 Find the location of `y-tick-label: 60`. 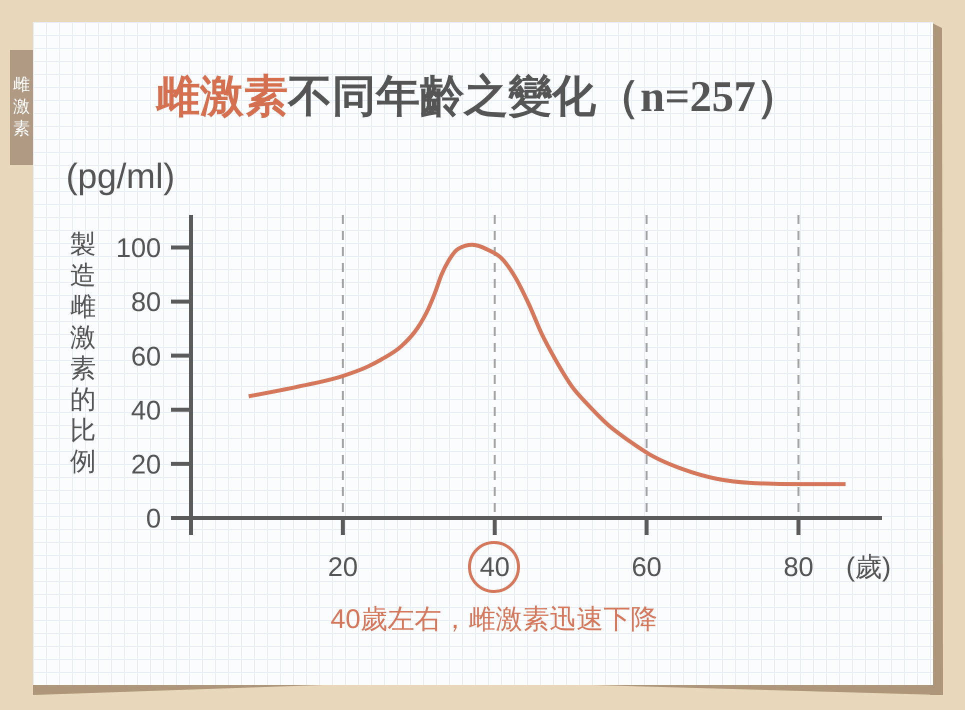

y-tick-label: 60 is located at coordinates (145, 356).